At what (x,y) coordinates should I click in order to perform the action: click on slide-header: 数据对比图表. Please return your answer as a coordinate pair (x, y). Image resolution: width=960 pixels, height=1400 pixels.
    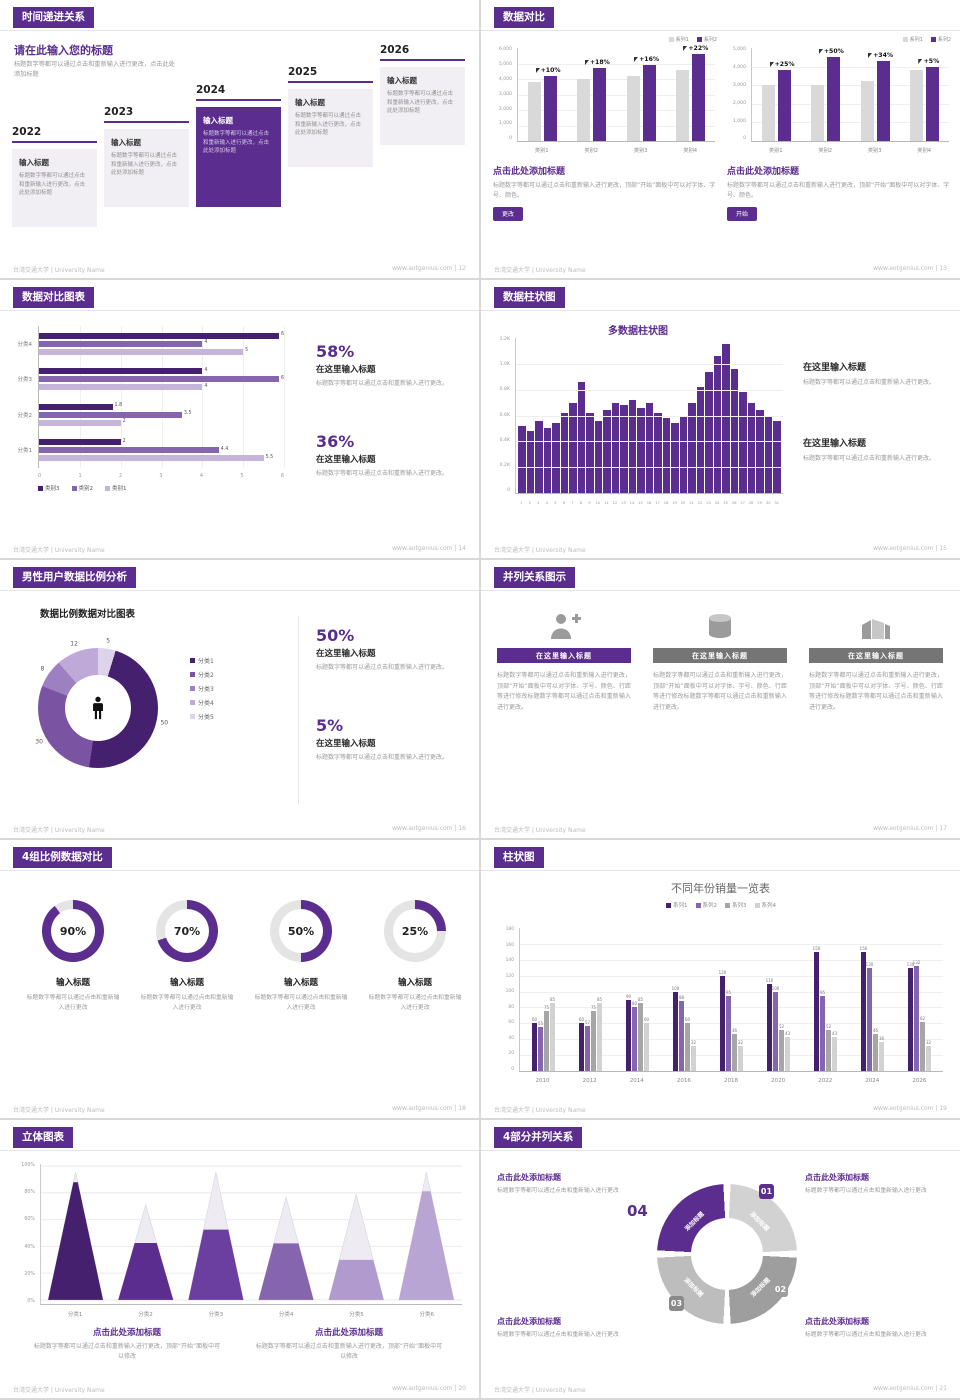
    Looking at the image, I should click on (239, 295).